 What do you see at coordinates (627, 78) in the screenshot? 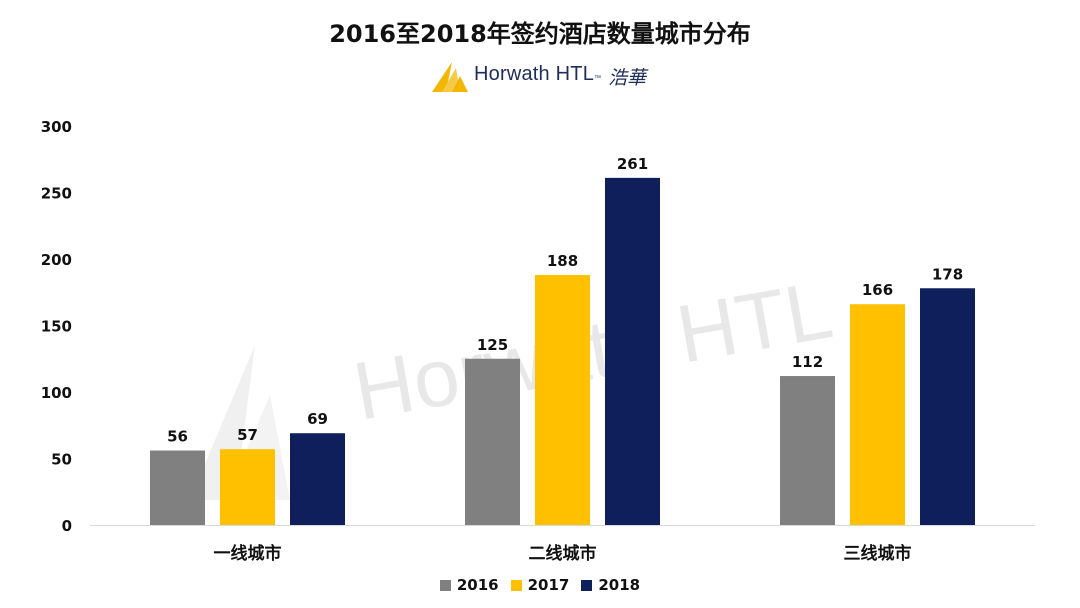
I see `brand-chinese-name: 浩華` at bounding box center [627, 78].